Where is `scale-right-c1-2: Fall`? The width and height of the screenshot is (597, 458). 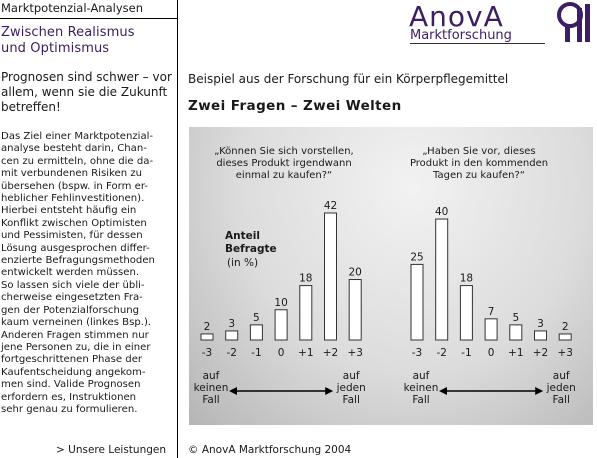
scale-right-c1-2: Fall is located at coordinates (351, 400).